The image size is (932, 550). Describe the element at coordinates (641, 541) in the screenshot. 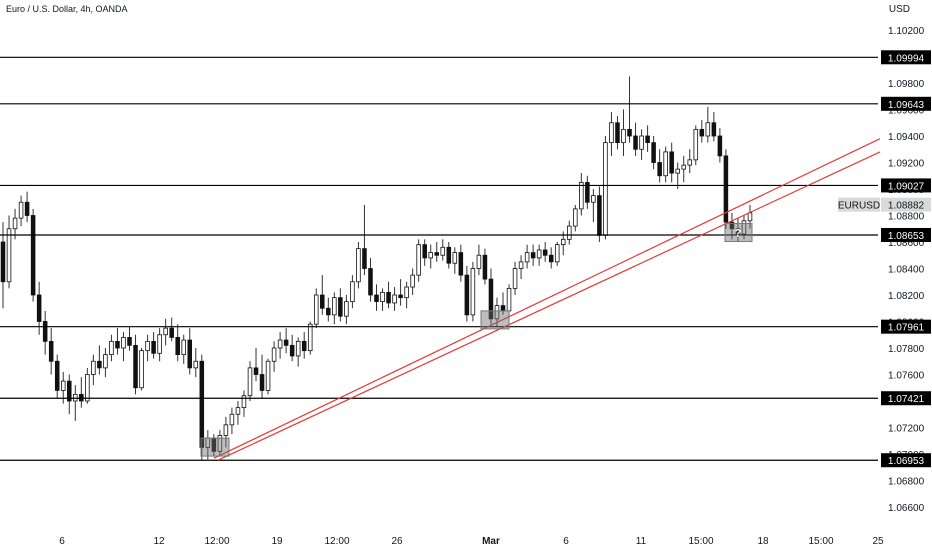

I see `x-tick-label: 11` at that location.